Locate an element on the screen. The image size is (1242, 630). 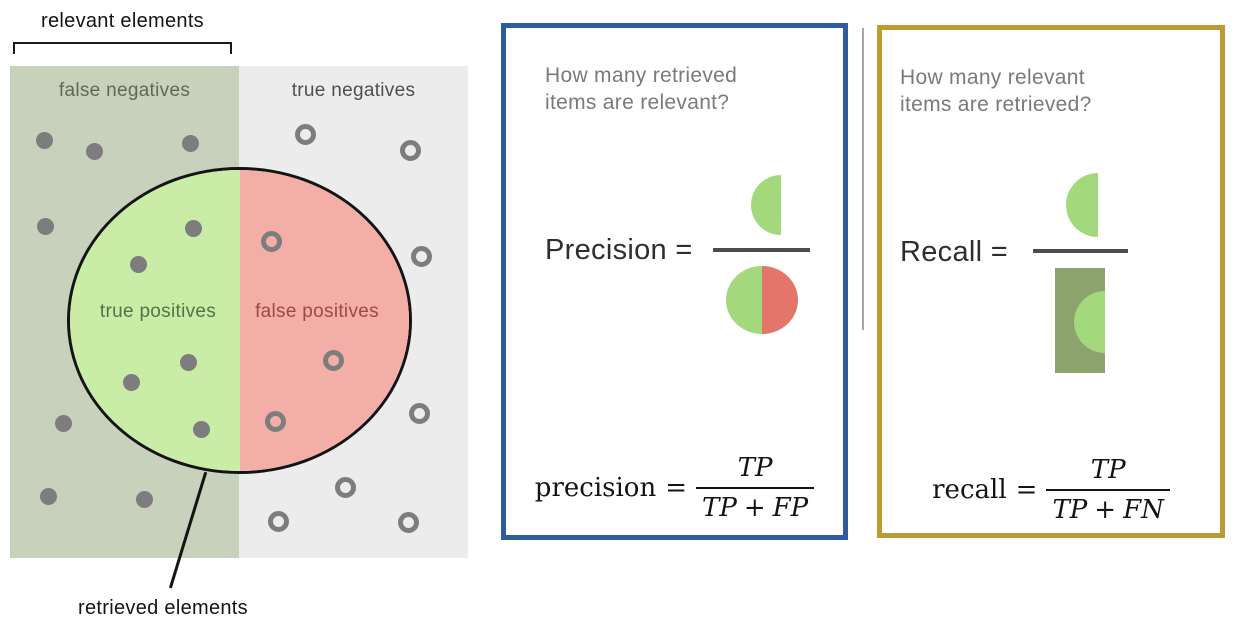
recall-question-line2: items are retrieved? is located at coordinates (996, 104).